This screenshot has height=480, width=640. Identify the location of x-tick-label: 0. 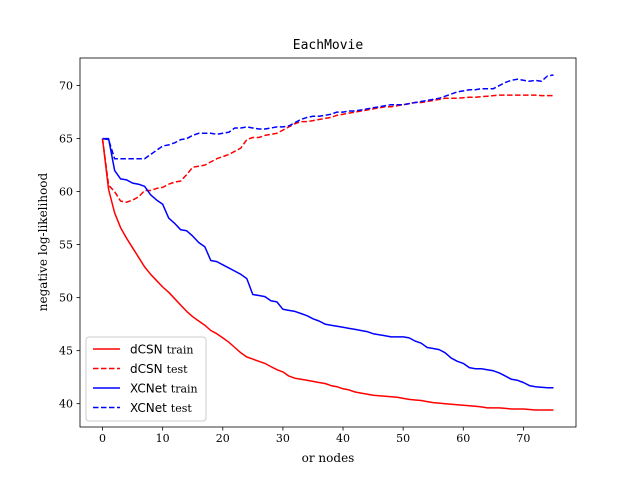
(102, 438).